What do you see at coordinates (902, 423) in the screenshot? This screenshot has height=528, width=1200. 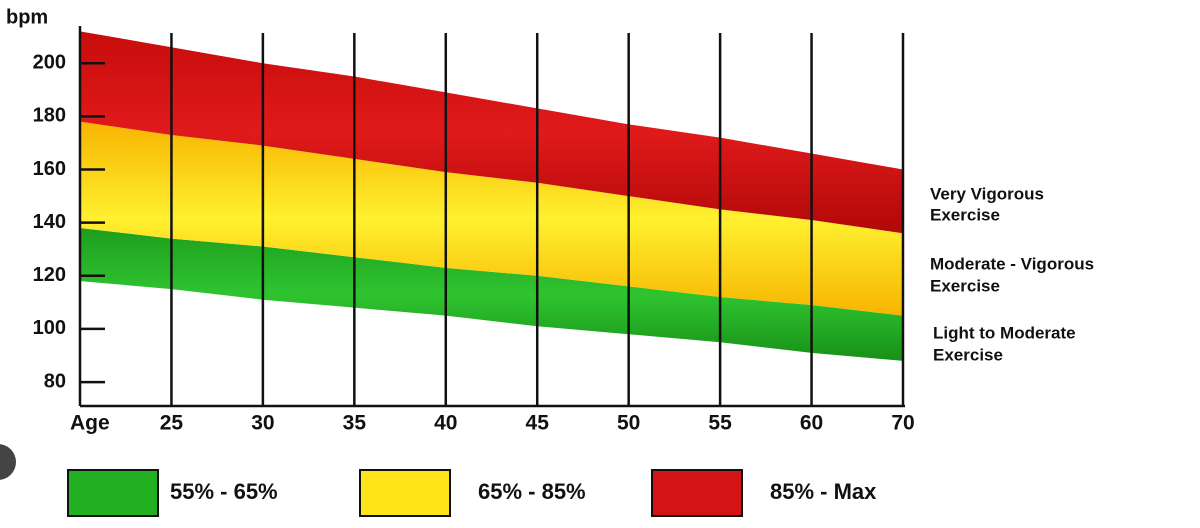 I see `x-tick-label: 70` at bounding box center [902, 423].